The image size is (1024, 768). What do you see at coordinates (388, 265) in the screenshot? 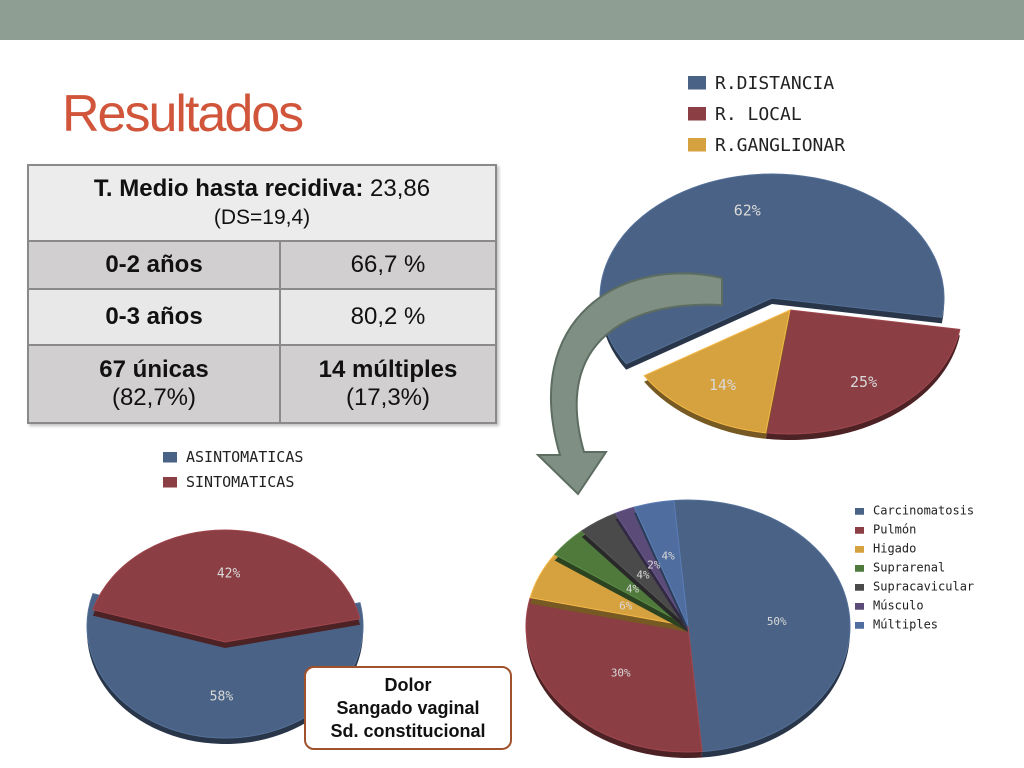
I see `table-row-value: 66,7 %` at bounding box center [388, 265].